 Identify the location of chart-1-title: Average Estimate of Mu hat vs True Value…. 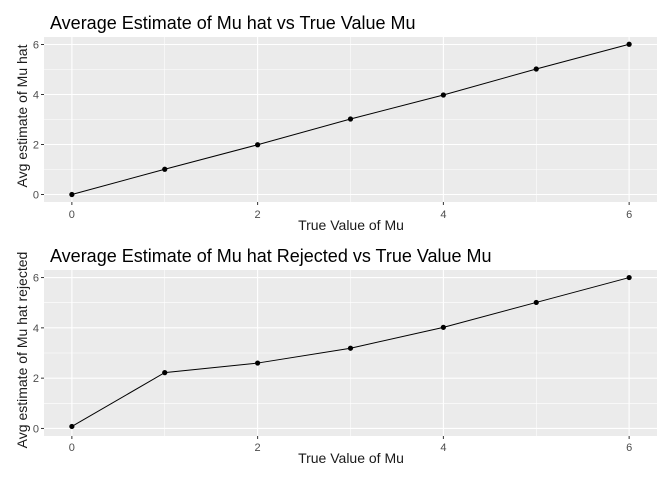
(233, 23).